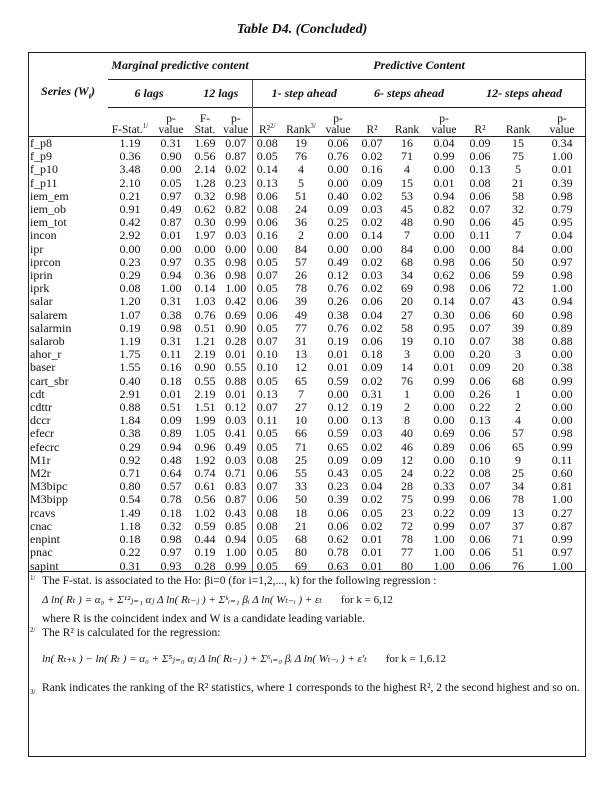 Image resolution: width=604 pixels, height=787 pixels. Describe the element at coordinates (130, 512) in the screenshot. I see `table-cell: 1.49` at that location.